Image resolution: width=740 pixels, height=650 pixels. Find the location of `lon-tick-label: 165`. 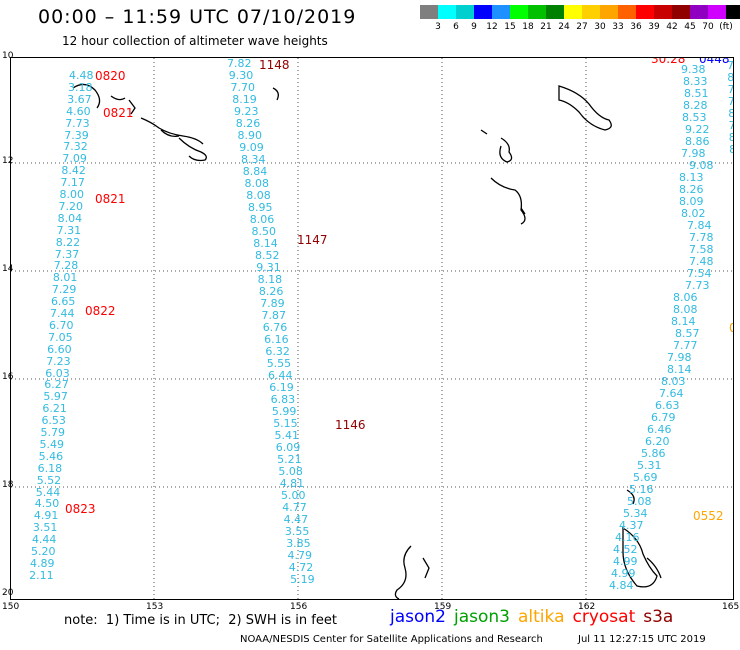

lon-tick-label: 165 is located at coordinates (731, 607).